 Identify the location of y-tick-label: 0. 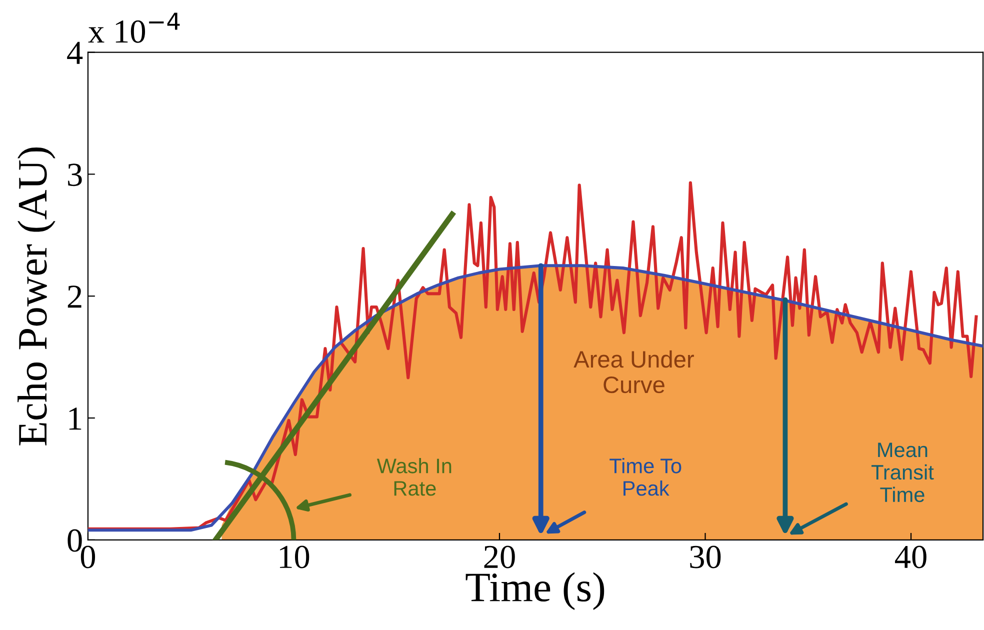
(75, 540).